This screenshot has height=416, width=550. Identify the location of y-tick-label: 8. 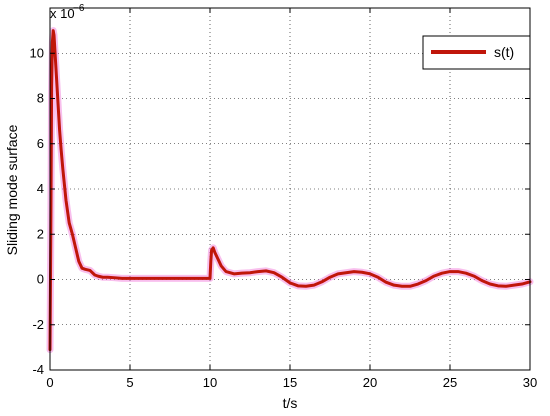
(40, 98).